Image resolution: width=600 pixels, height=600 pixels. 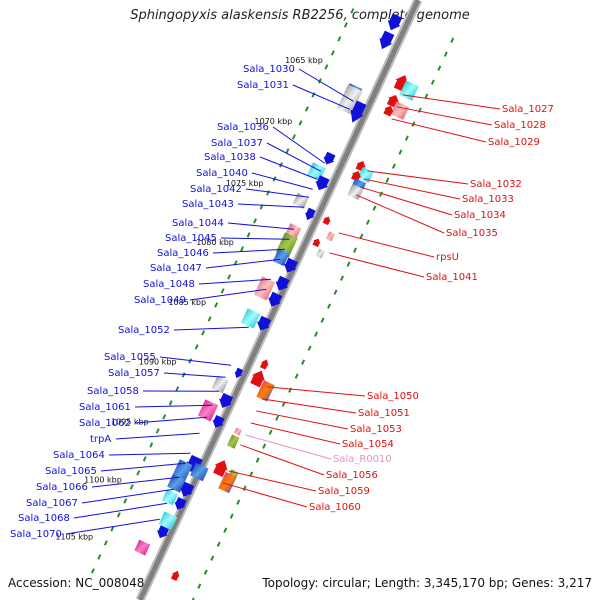 What do you see at coordinates (44, 518) in the screenshot?
I see `forward-gene-label: Sala_1068` at bounding box center [44, 518].